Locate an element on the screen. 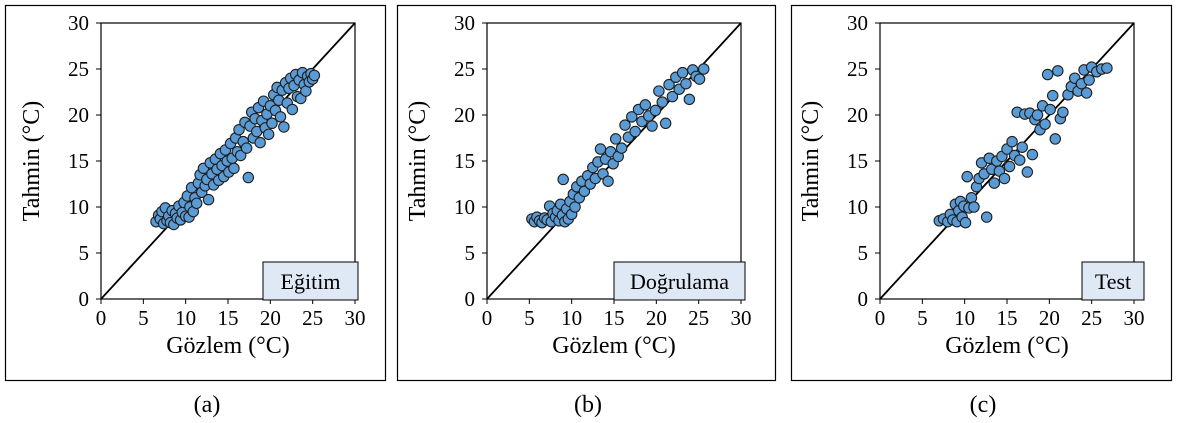 This screenshot has height=423, width=1180. dataset-label: Doğrulama is located at coordinates (679, 281).